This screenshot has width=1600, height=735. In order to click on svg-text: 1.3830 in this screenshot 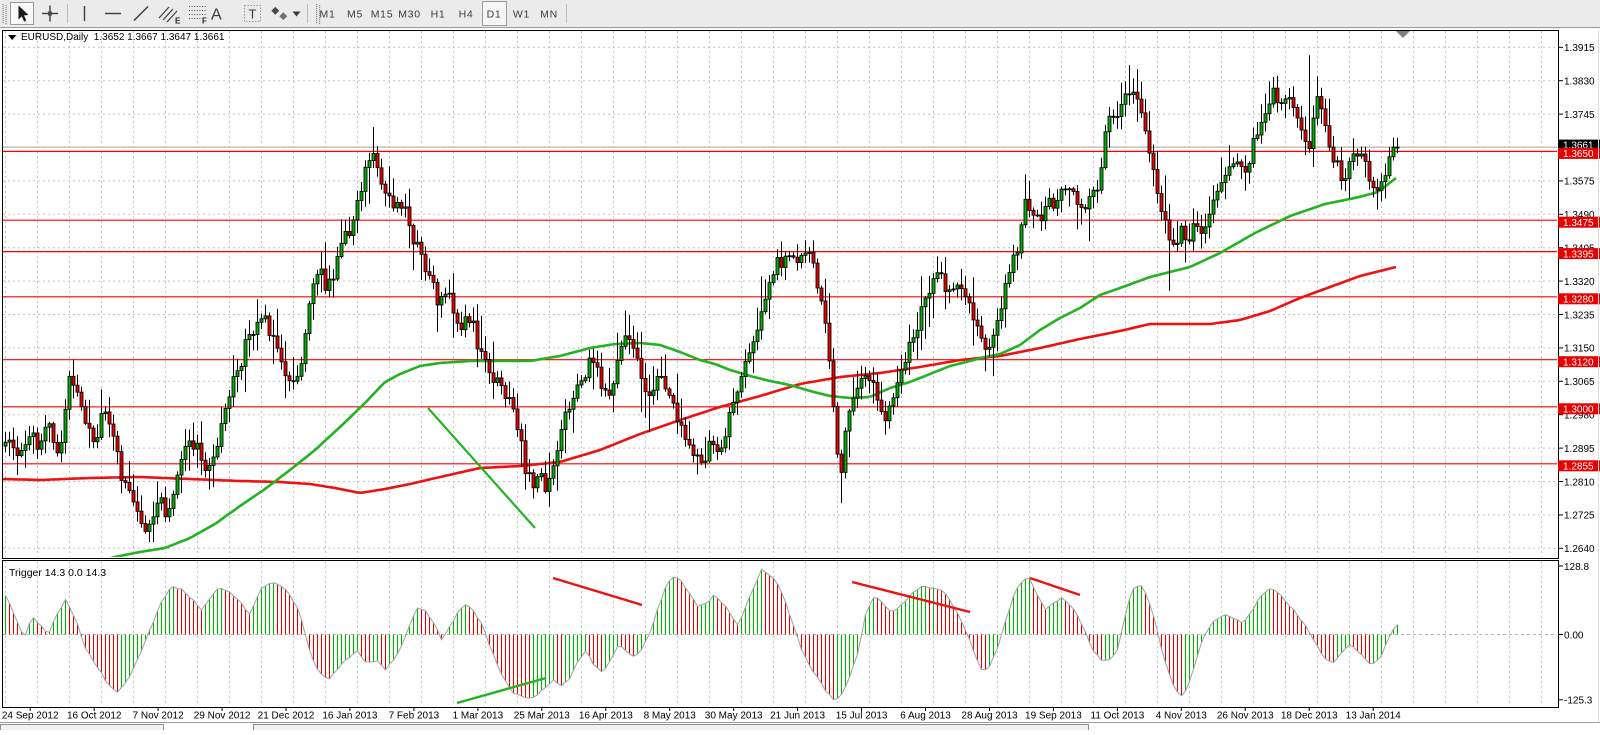, I will do `click(1579, 82)`.